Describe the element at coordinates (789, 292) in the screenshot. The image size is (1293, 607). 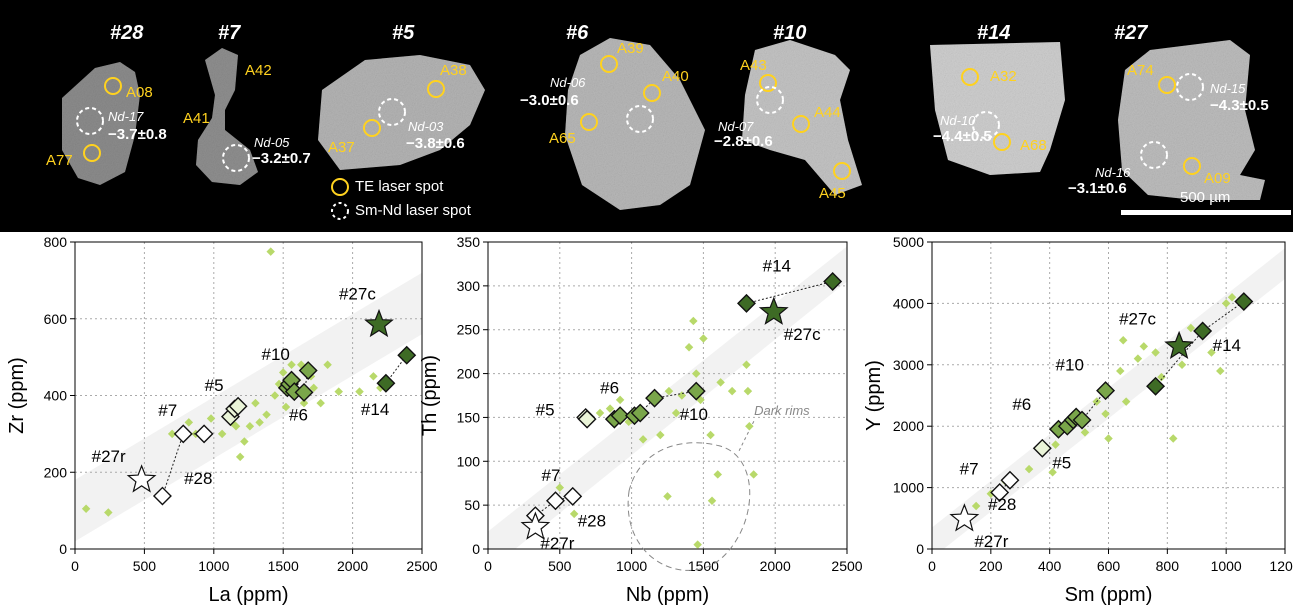
I see `series-connector` at that location.